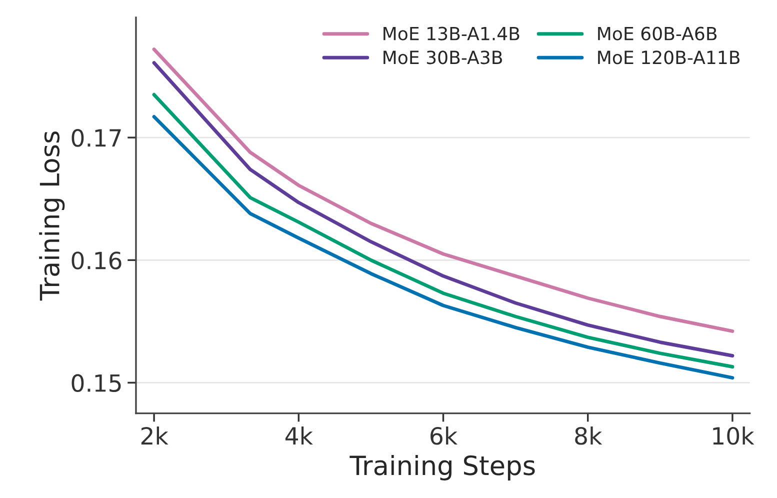 This screenshot has width=777, height=498. Describe the element at coordinates (452, 33) in the screenshot. I see `legend-label: MoE 13B-A1.4B` at that location.